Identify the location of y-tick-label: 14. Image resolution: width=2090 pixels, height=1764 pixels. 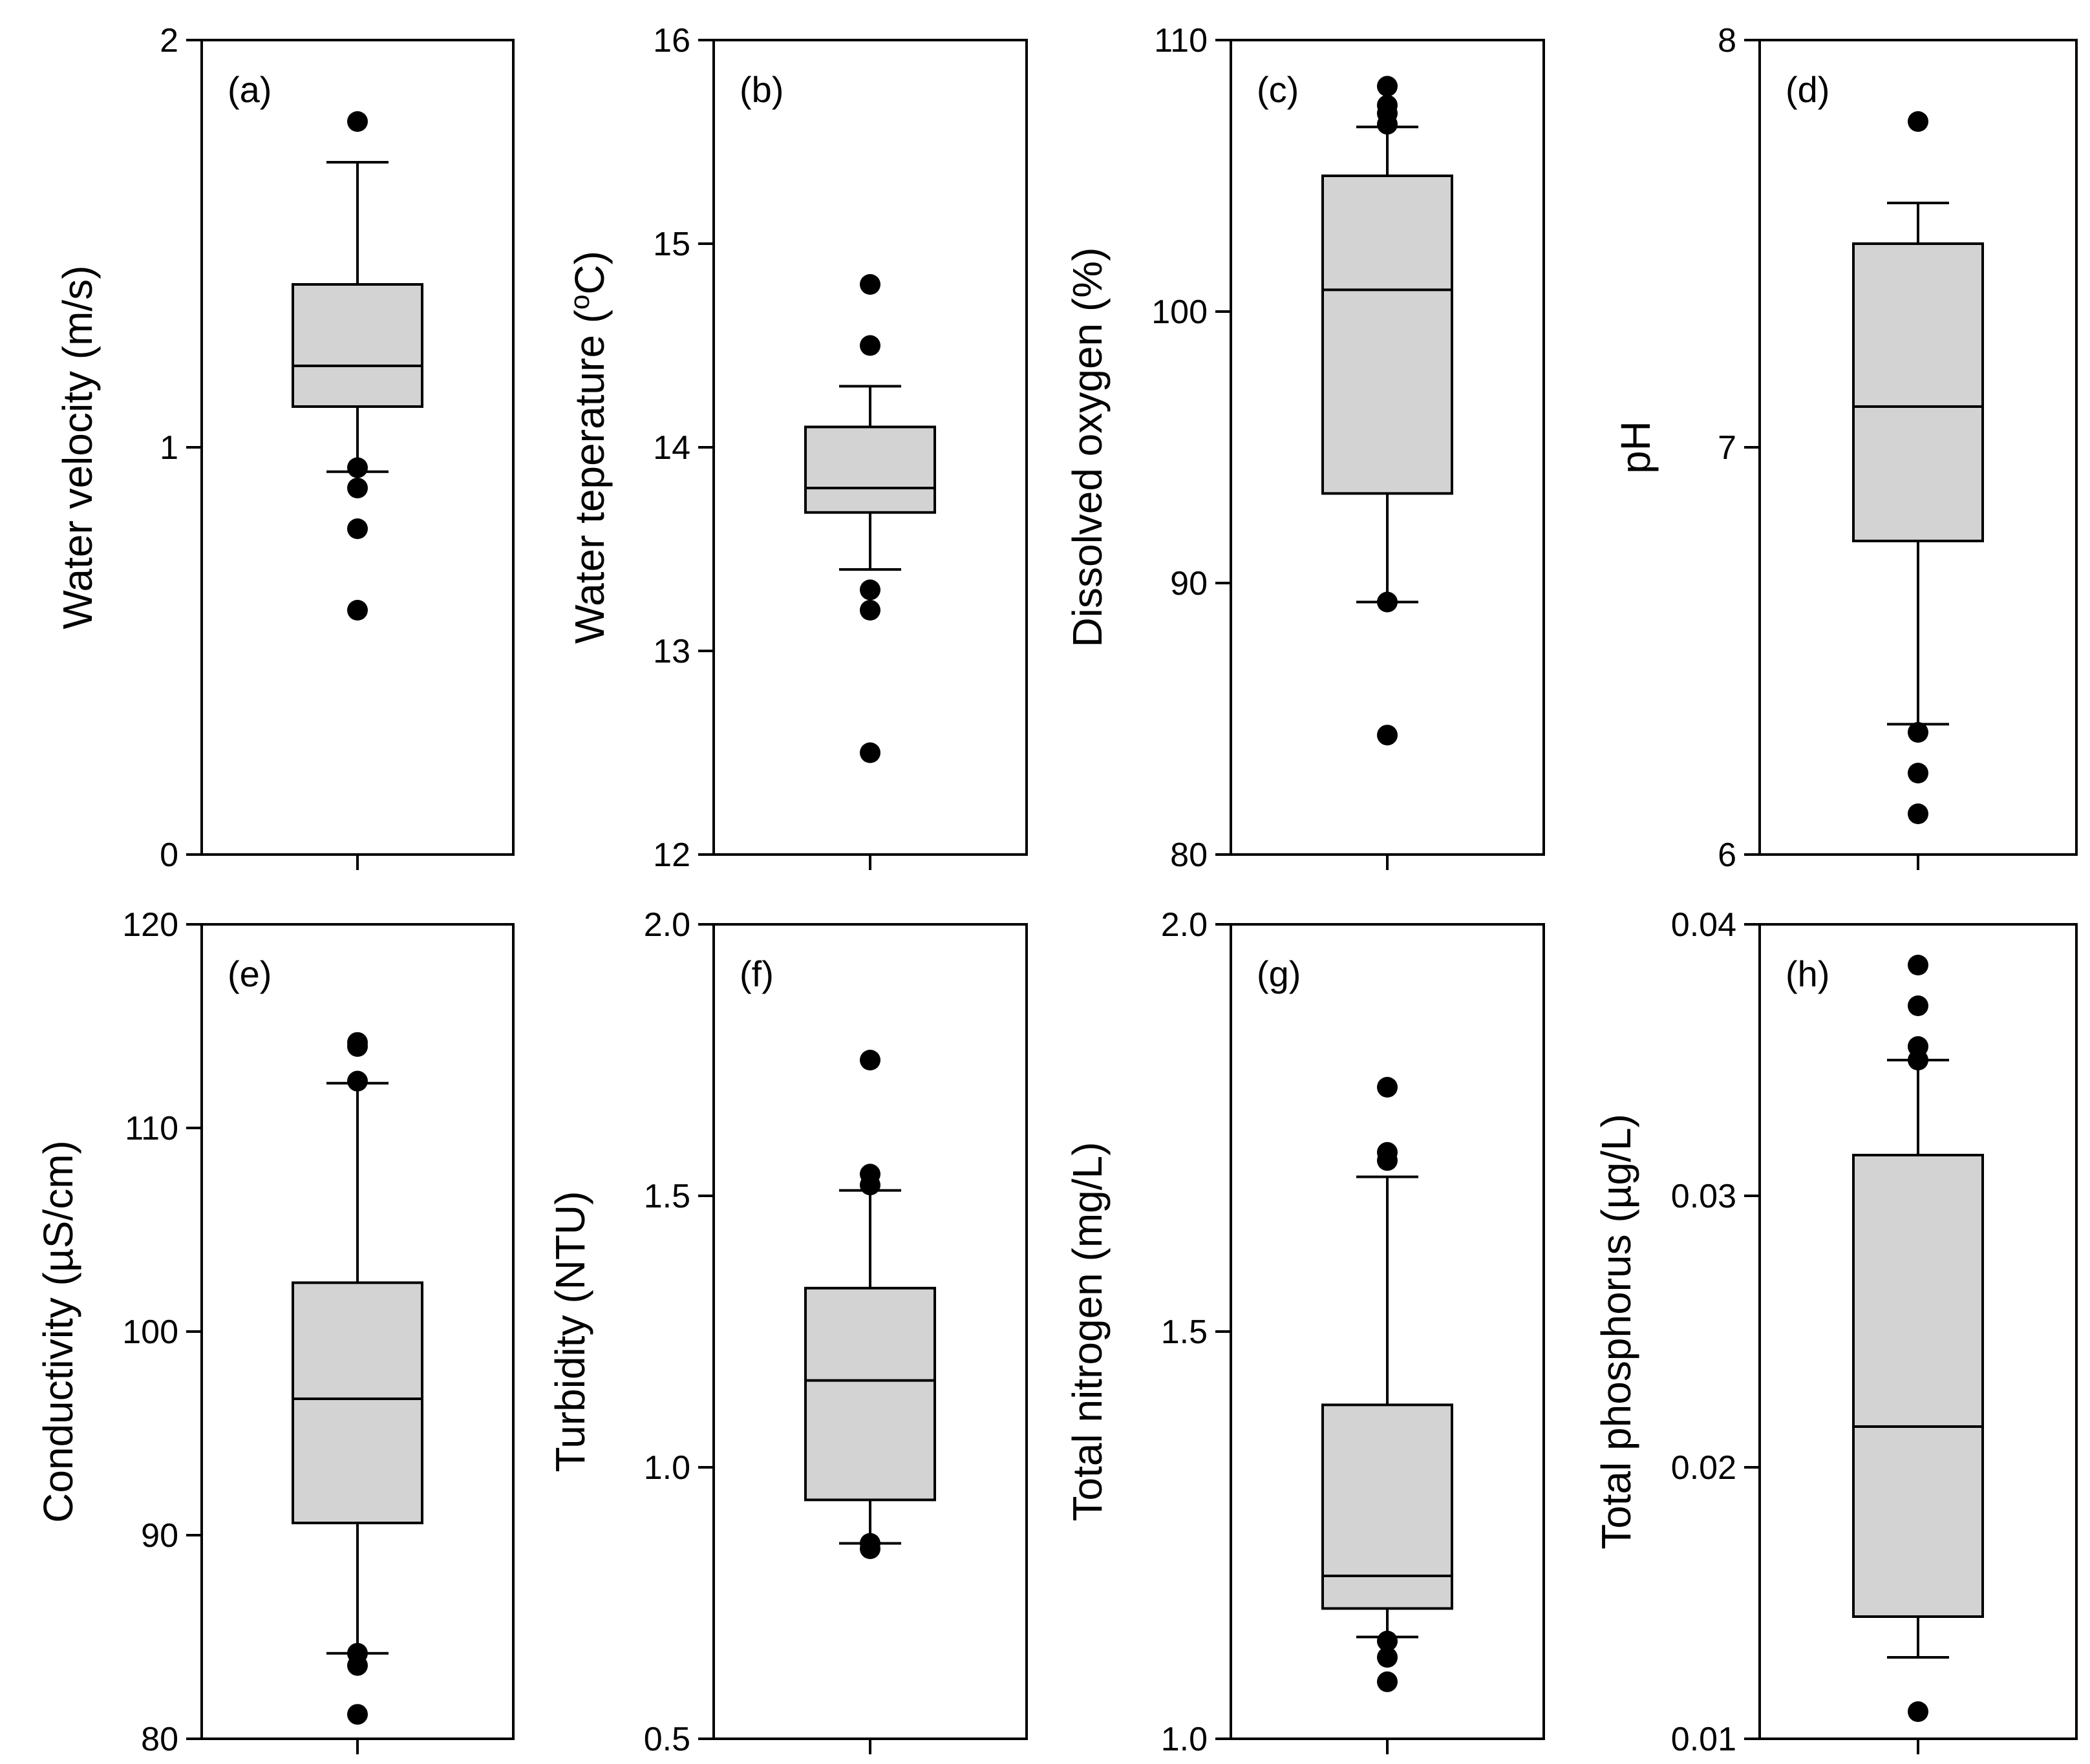
(671, 448).